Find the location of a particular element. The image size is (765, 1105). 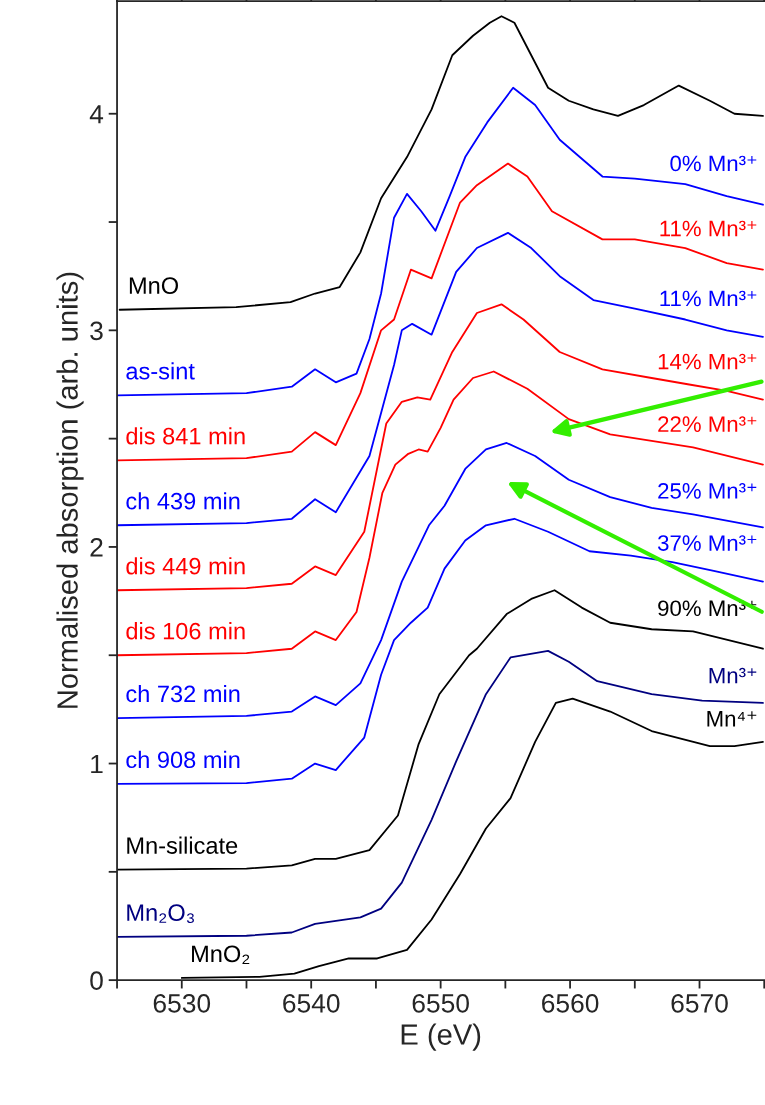

x-tick-label: 6550 is located at coordinates (440, 1003).